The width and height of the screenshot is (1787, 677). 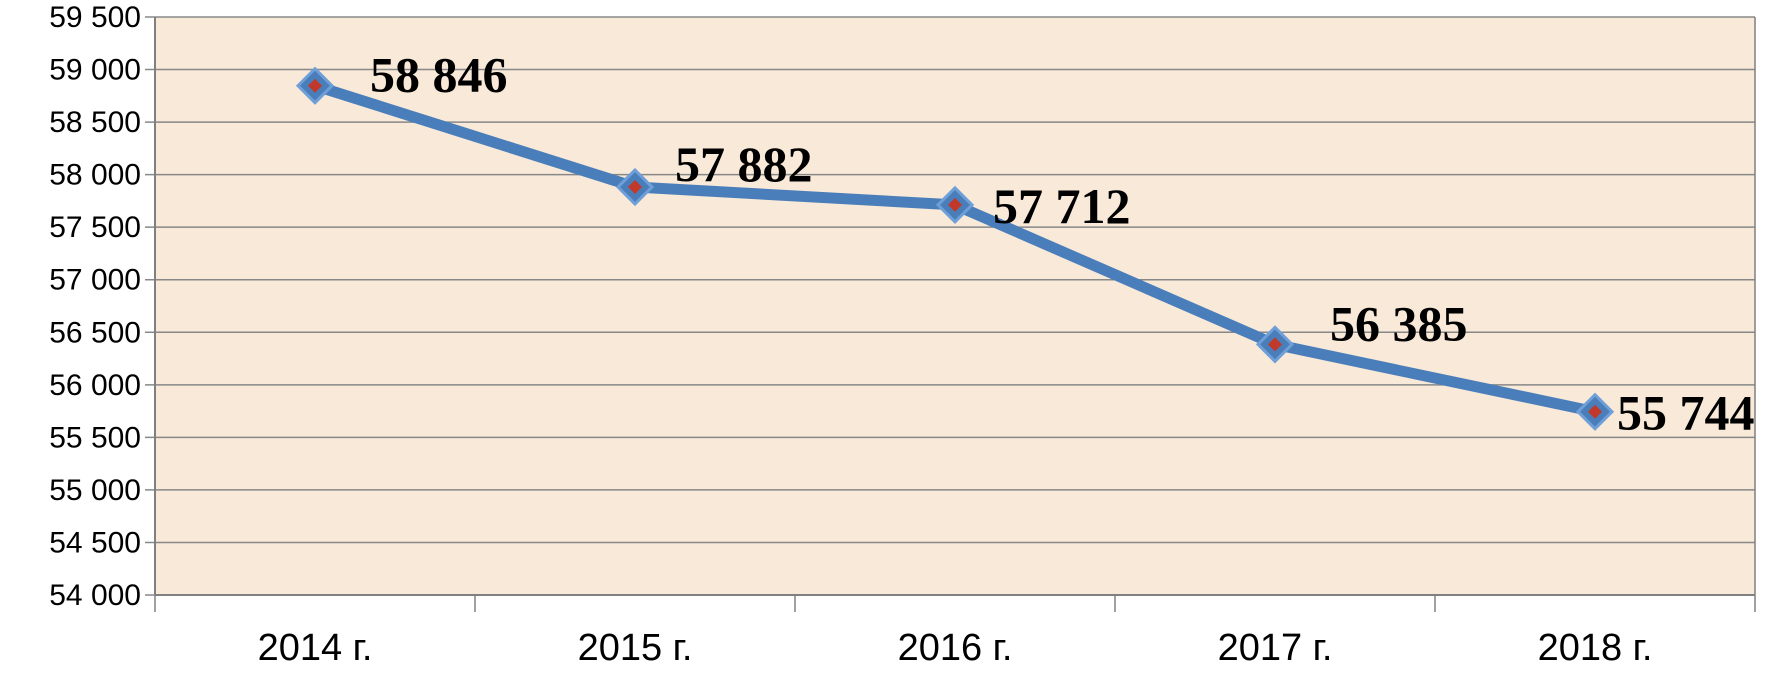 What do you see at coordinates (1399, 323) in the screenshot?
I see `data-label: 56 385` at bounding box center [1399, 323].